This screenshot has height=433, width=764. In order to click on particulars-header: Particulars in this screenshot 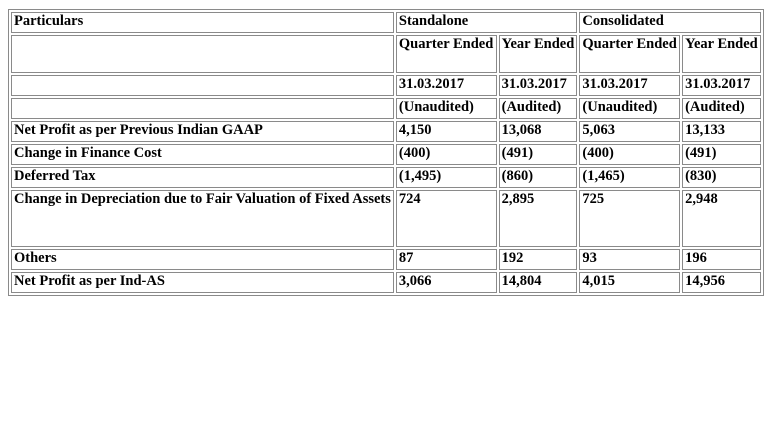, I will do `click(202, 22)`.